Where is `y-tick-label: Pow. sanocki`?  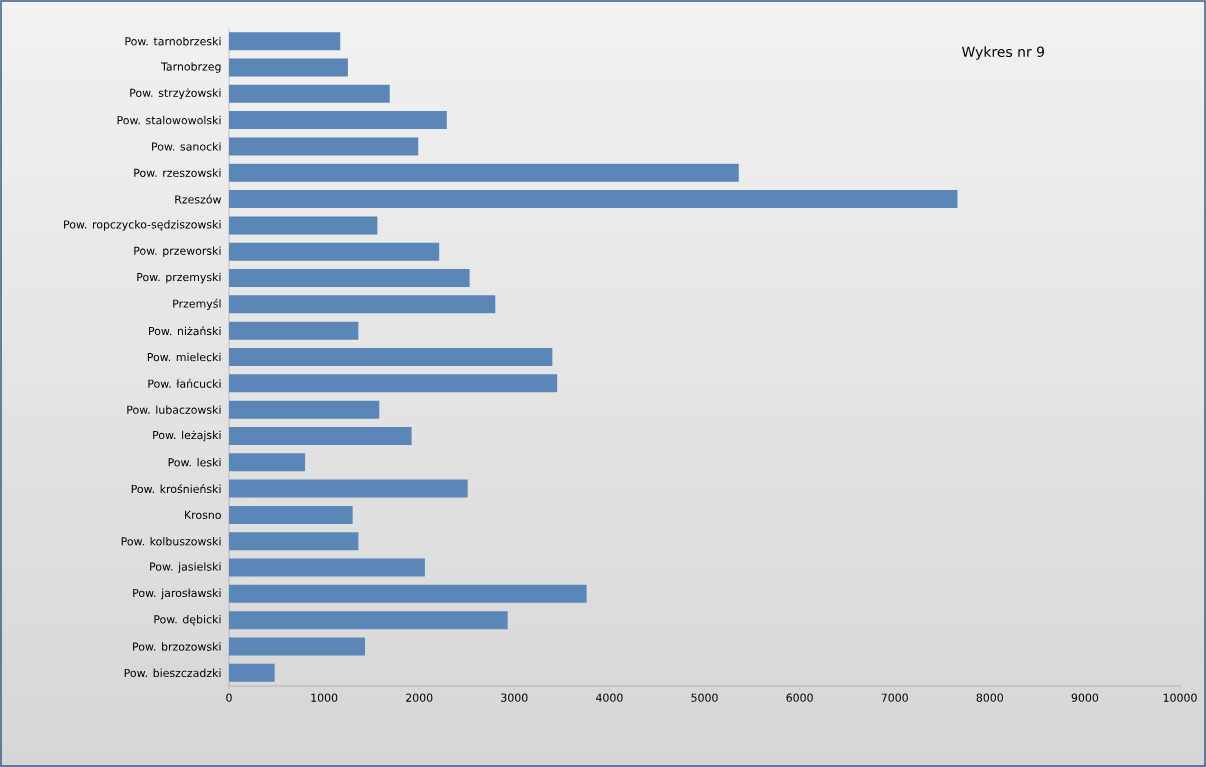 y-tick-label: Pow. sanocki is located at coordinates (186, 146).